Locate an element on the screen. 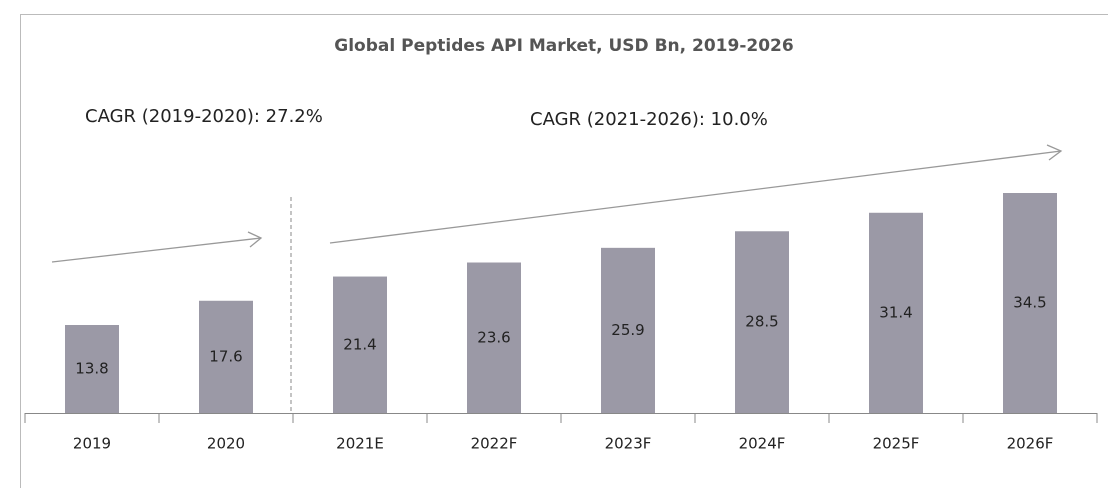  x-tick-label: 2023F is located at coordinates (628, 444).